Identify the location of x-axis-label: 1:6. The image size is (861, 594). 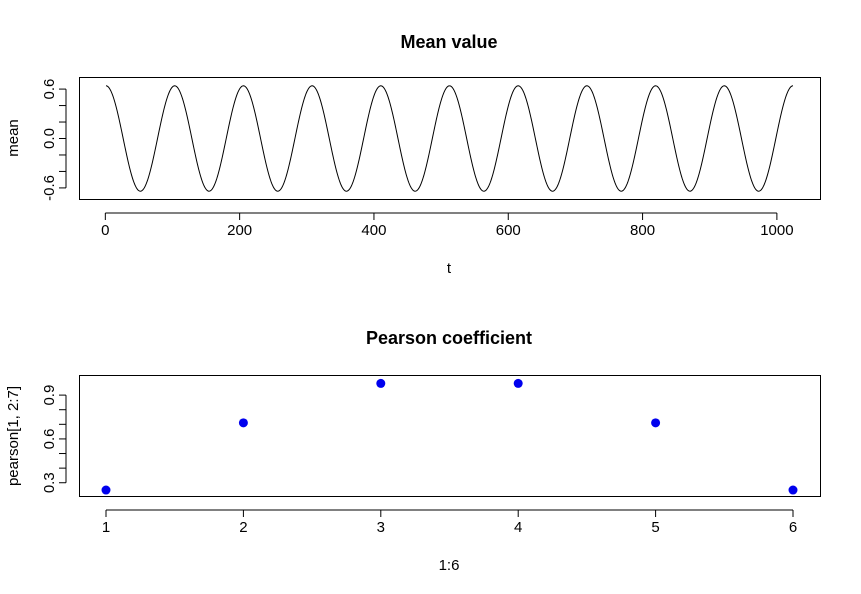
(449, 565).